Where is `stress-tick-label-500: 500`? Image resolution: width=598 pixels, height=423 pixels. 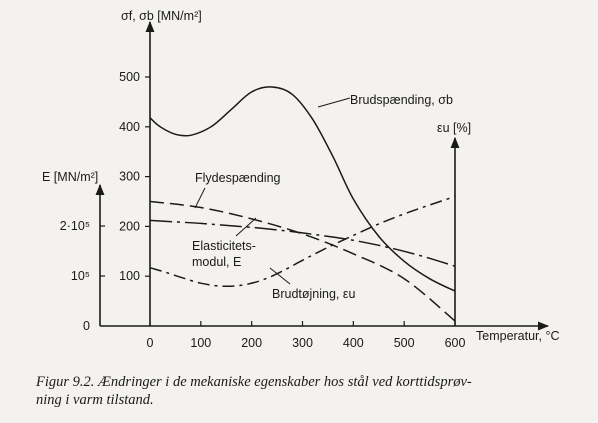
stress-tick-label-500: 500 is located at coordinates (129, 77).